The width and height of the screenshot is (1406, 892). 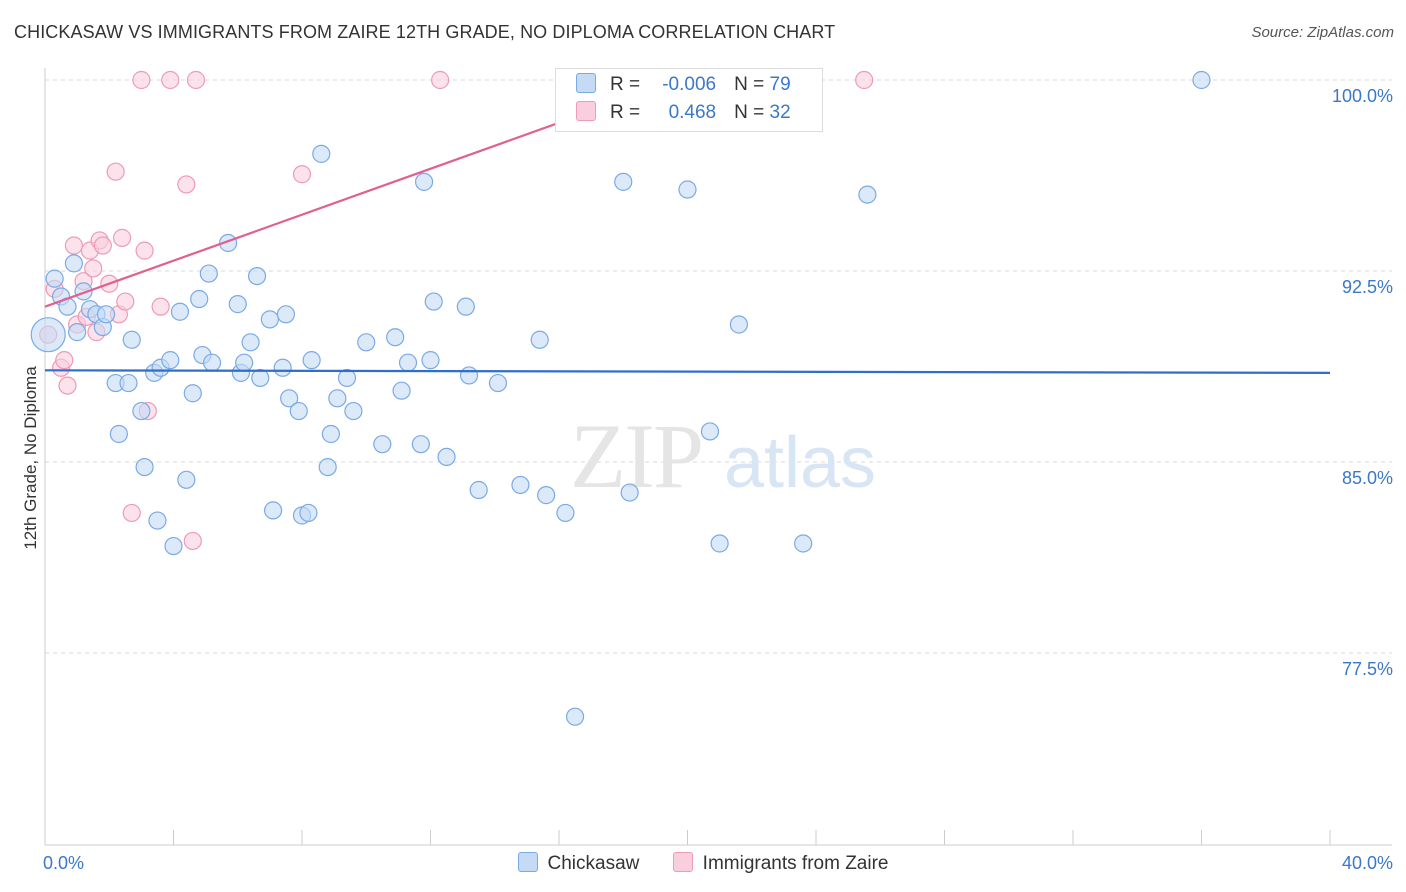 I want to click on y-tick-label: 85.0%, so click(x=1367, y=478).